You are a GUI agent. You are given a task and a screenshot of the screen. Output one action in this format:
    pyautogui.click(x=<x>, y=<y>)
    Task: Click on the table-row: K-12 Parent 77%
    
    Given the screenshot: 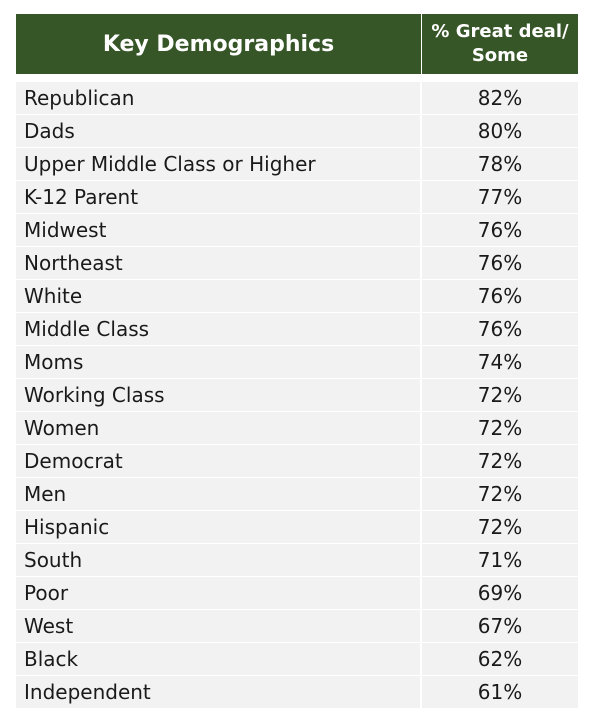 What is the action you would take?
    pyautogui.click(x=297, y=197)
    